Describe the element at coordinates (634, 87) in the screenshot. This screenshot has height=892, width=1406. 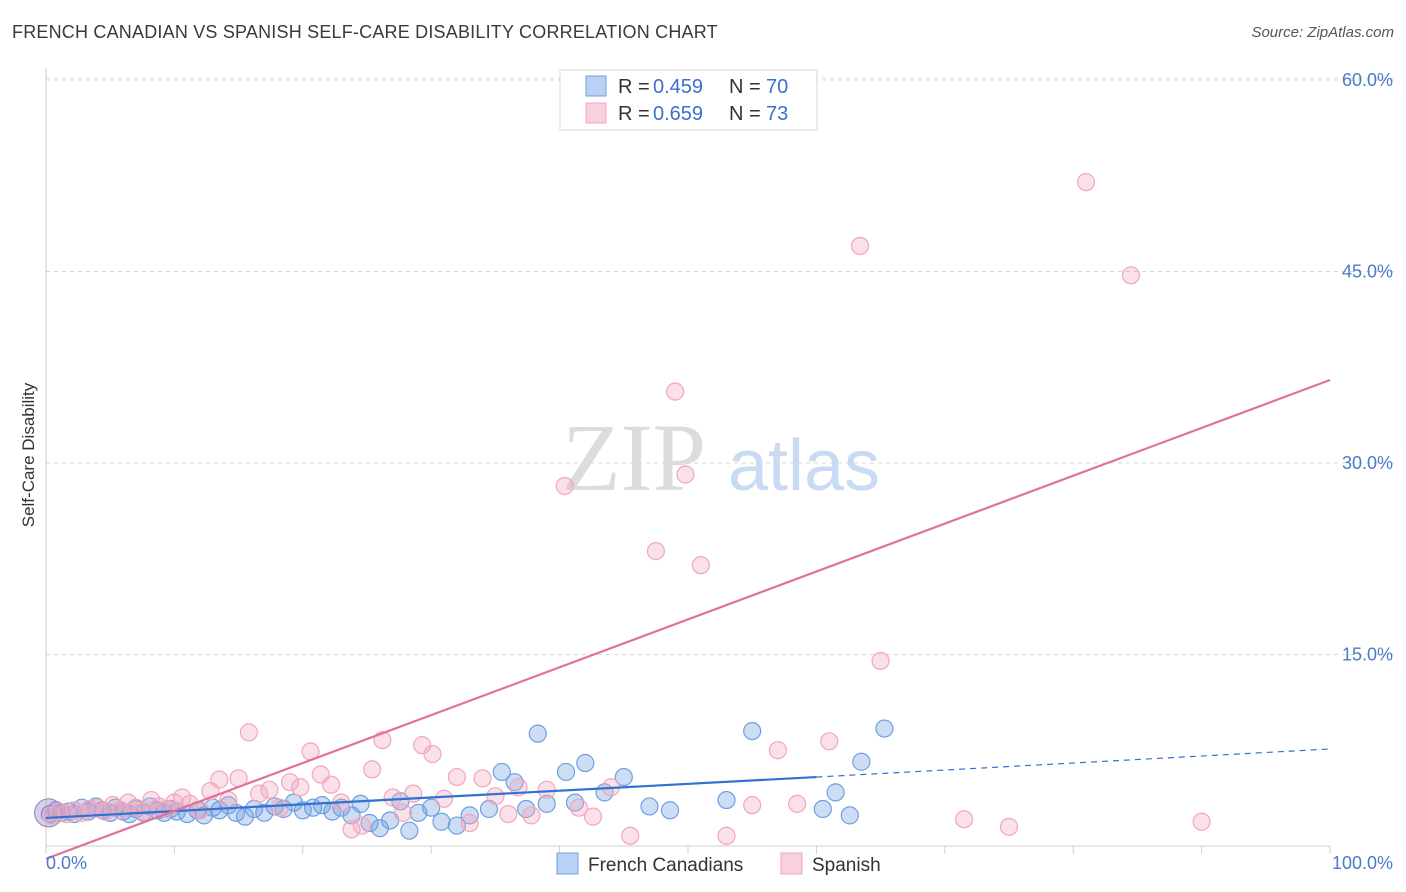
I see `legend-r-label-blue: R =` at that location.